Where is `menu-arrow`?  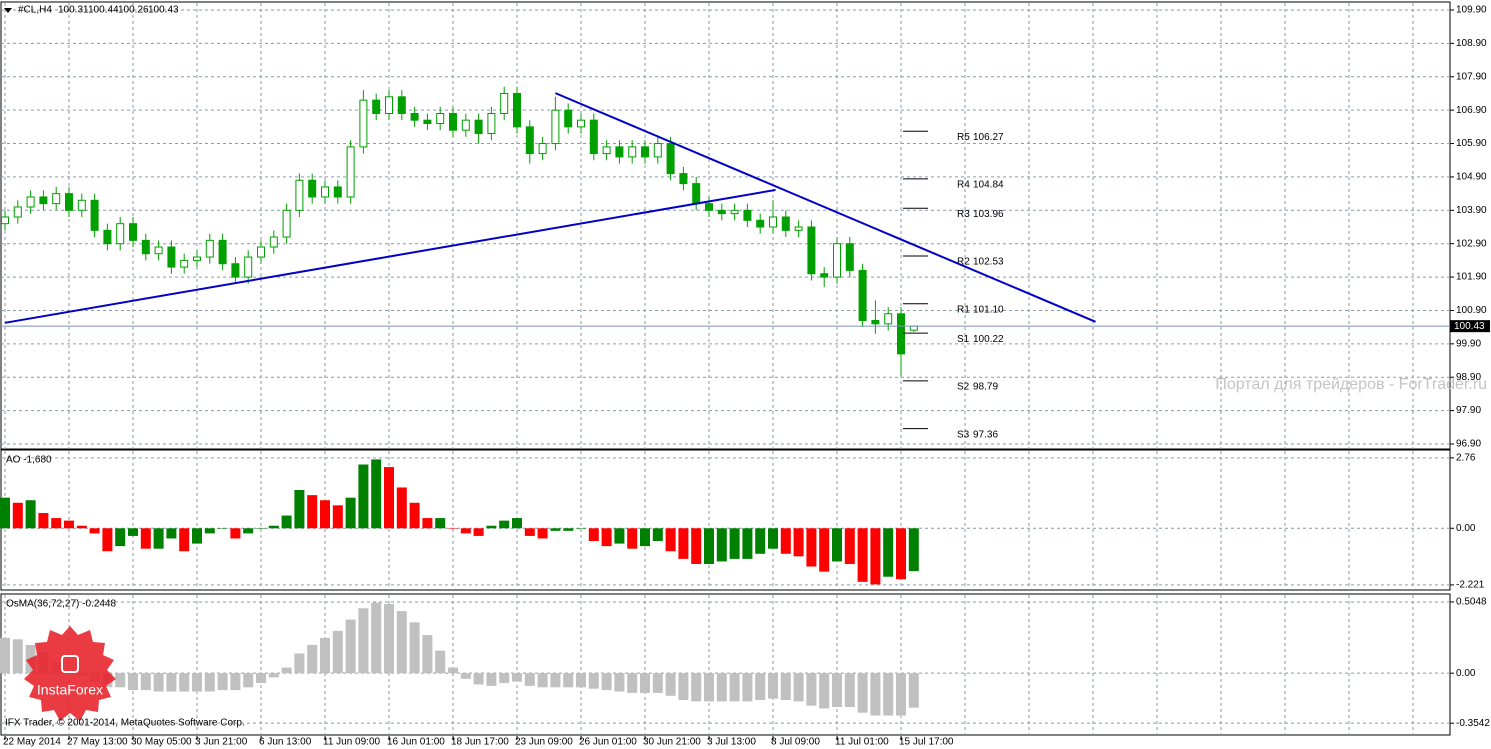 menu-arrow is located at coordinates (8, 10).